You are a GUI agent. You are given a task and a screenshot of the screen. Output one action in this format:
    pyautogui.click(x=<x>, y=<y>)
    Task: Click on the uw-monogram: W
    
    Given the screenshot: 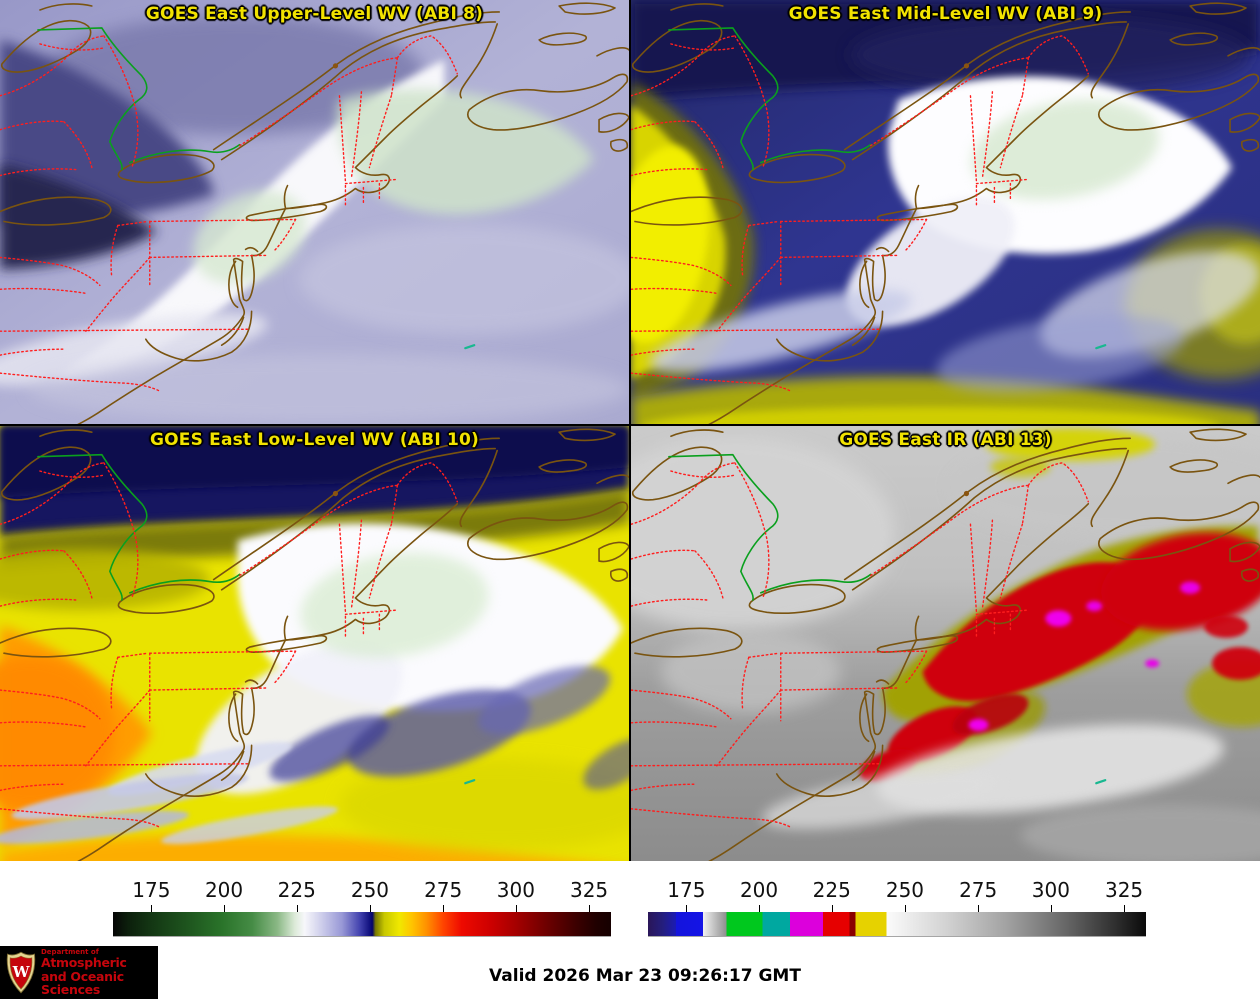 What is the action you would take?
    pyautogui.click(x=21, y=972)
    